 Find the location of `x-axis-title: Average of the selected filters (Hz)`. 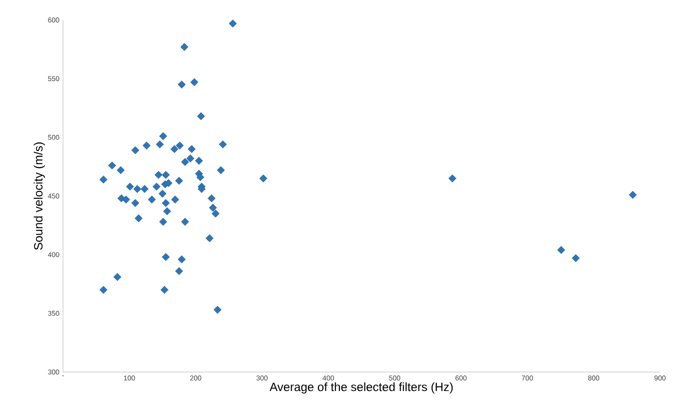

x-axis-title: Average of the selected filters (Hz) is located at coordinates (361, 388).